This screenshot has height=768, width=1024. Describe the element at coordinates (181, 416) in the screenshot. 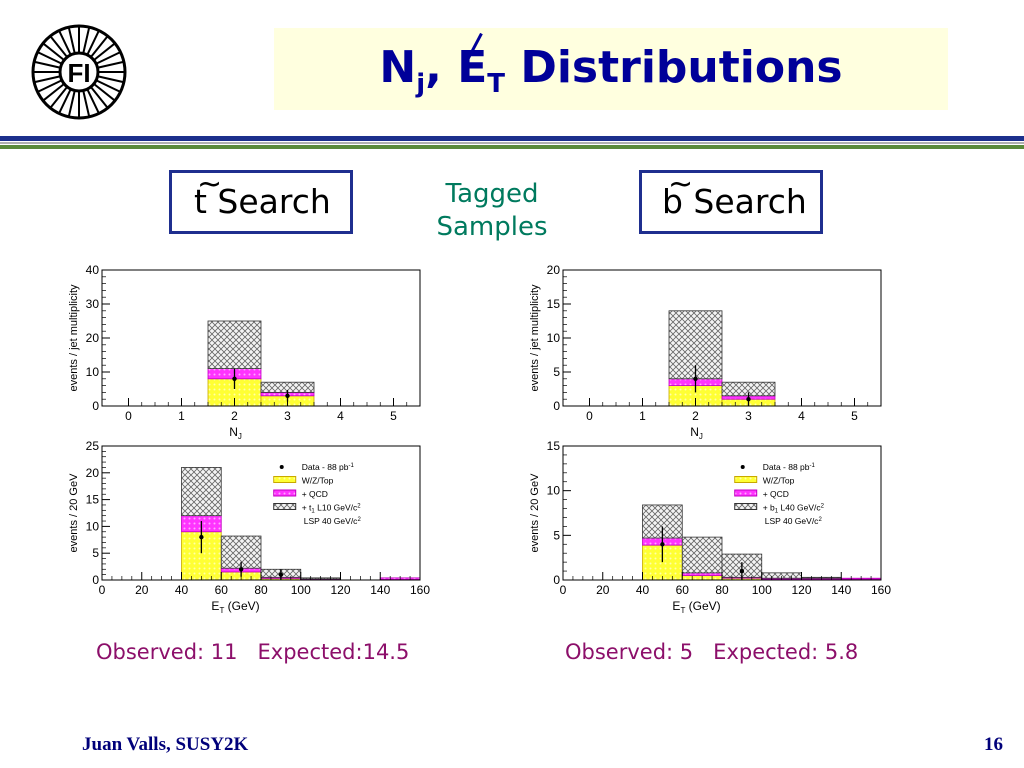

I see `x-tick-label: 1` at that location.